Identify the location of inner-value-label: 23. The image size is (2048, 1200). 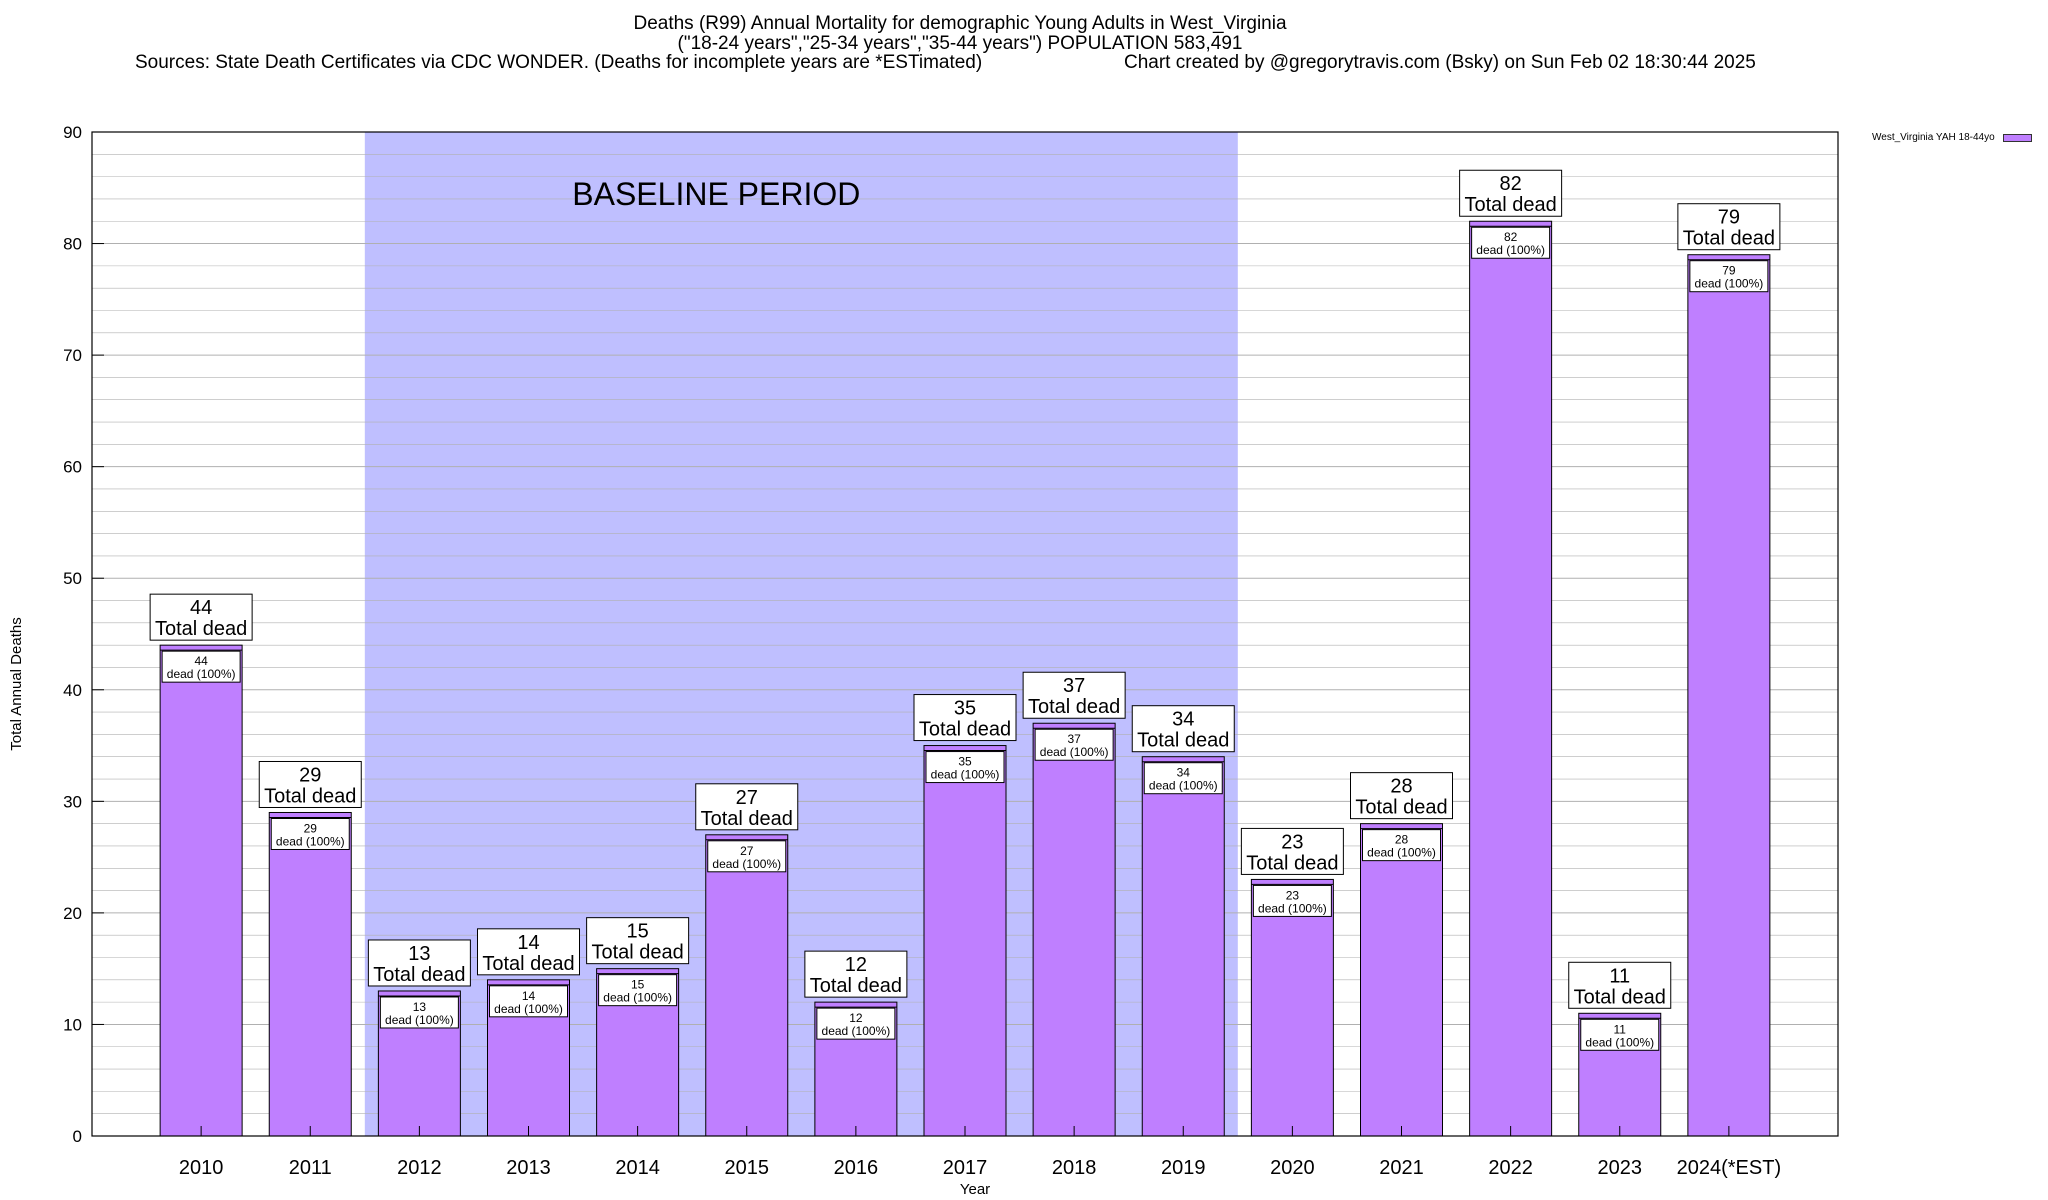
(1293, 895).